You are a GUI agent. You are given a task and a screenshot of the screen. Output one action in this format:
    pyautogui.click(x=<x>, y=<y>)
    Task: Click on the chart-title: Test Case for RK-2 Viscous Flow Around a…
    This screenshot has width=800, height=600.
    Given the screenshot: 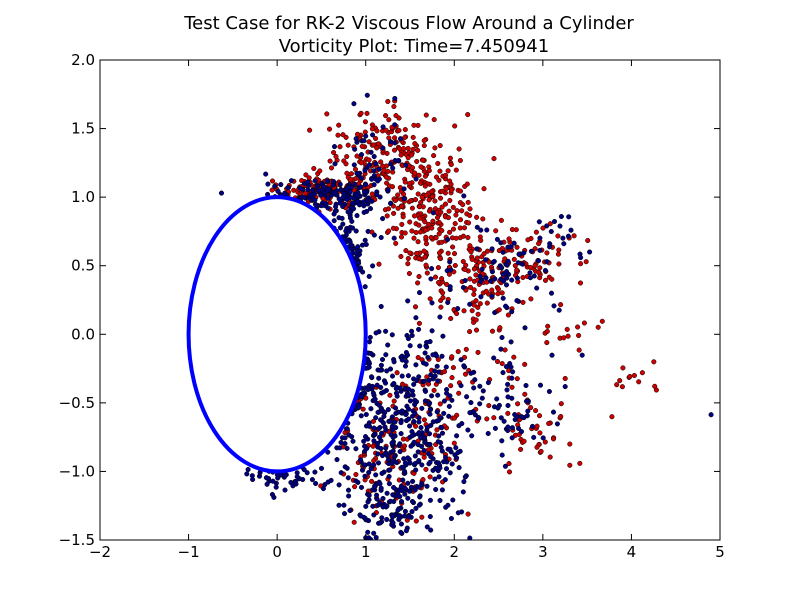 What is the action you would take?
    pyautogui.click(x=408, y=23)
    